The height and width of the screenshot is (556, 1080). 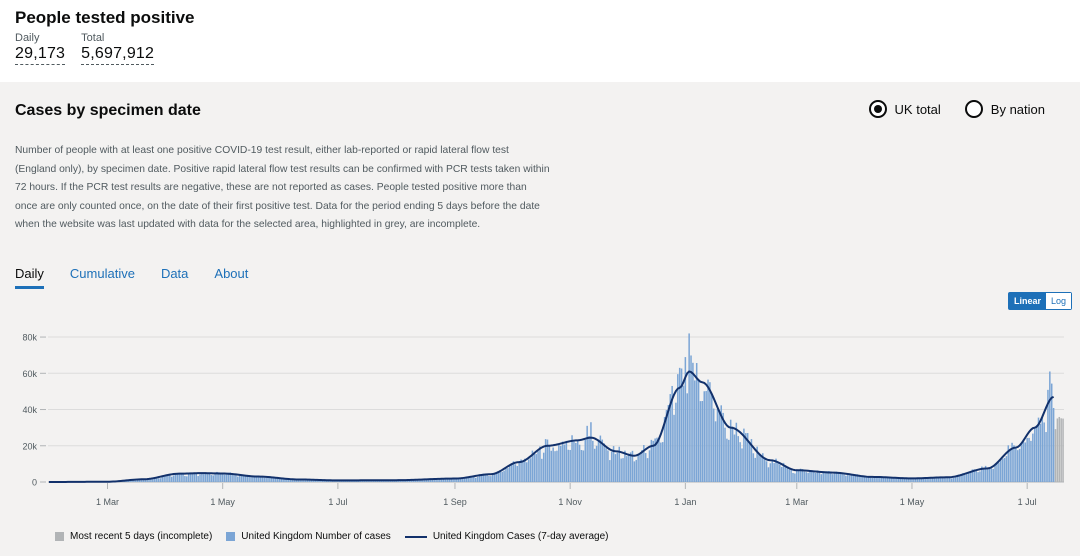 What do you see at coordinates (973, 109) in the screenshot?
I see `radio-unselected-icon` at bounding box center [973, 109].